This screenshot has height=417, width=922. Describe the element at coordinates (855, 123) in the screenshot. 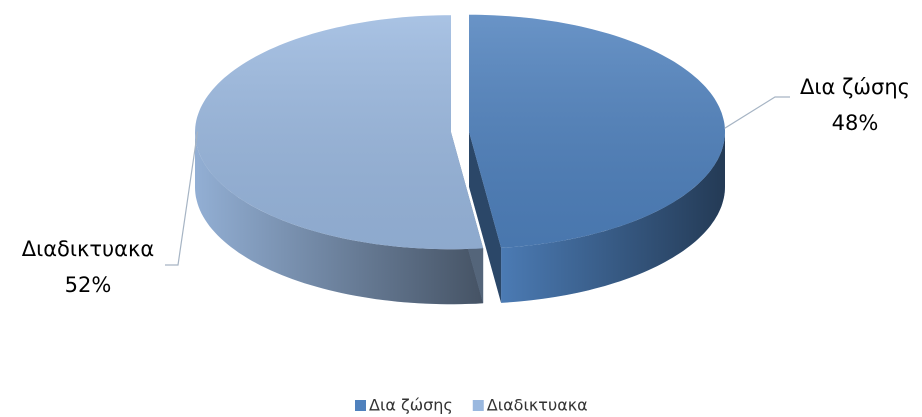

I see `data-label-value: 48%` at that location.